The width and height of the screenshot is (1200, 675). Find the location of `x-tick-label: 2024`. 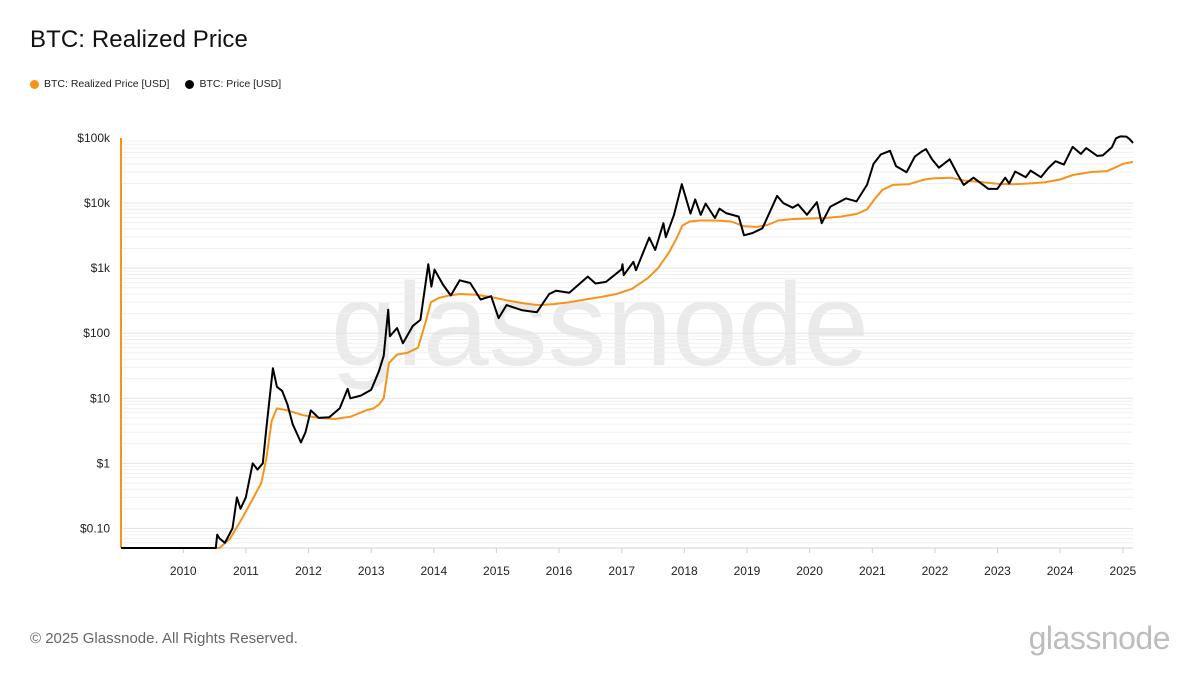

x-tick-label: 2024 is located at coordinates (1060, 571).